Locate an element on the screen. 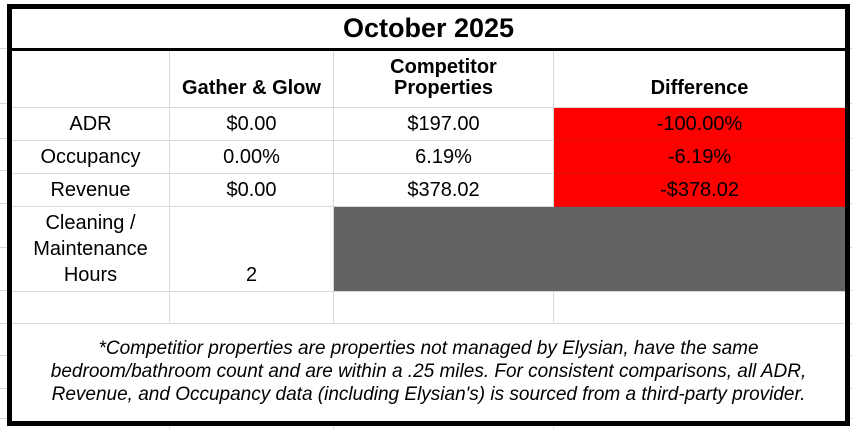 The image size is (852, 429). table-row-empty is located at coordinates (429, 308).